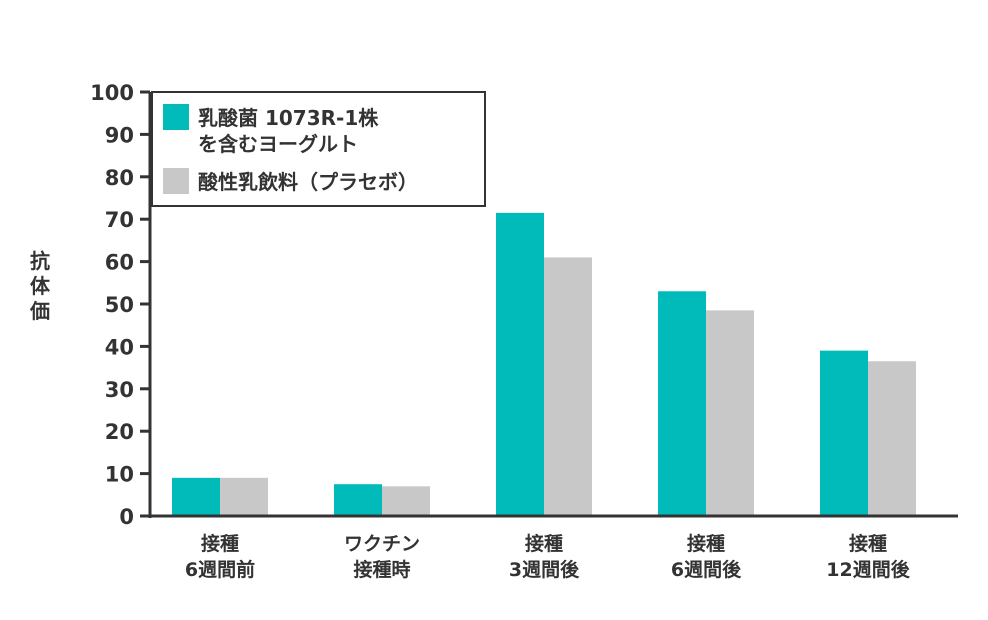  What do you see at coordinates (381, 570) in the screenshot?
I see `x-category-label: 接種時` at bounding box center [381, 570].